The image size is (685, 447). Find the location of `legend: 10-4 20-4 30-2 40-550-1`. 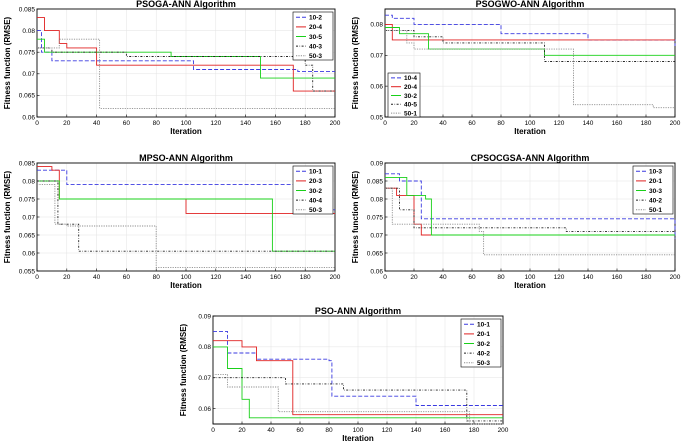

legend: 10-4 20-4 30-2 40-550-1 is located at coordinates (404, 94).